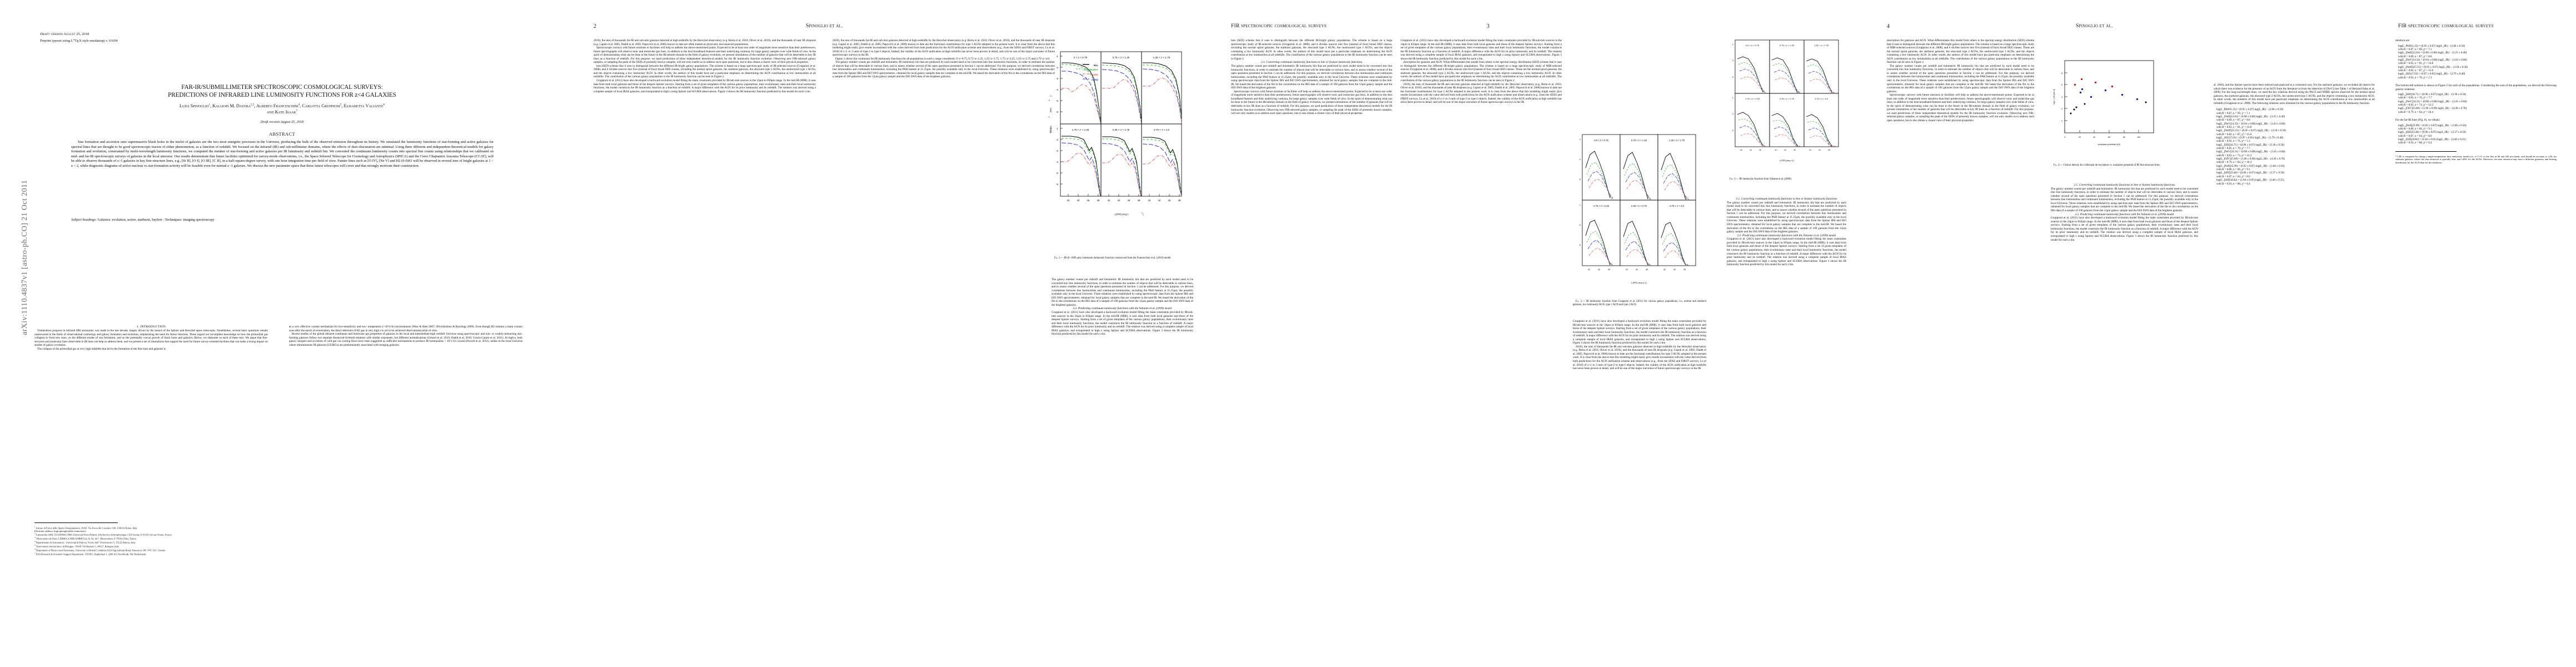  Describe the element at coordinates (84, 220) in the screenshot. I see `subject-headings-label: Subject headings:` at that location.